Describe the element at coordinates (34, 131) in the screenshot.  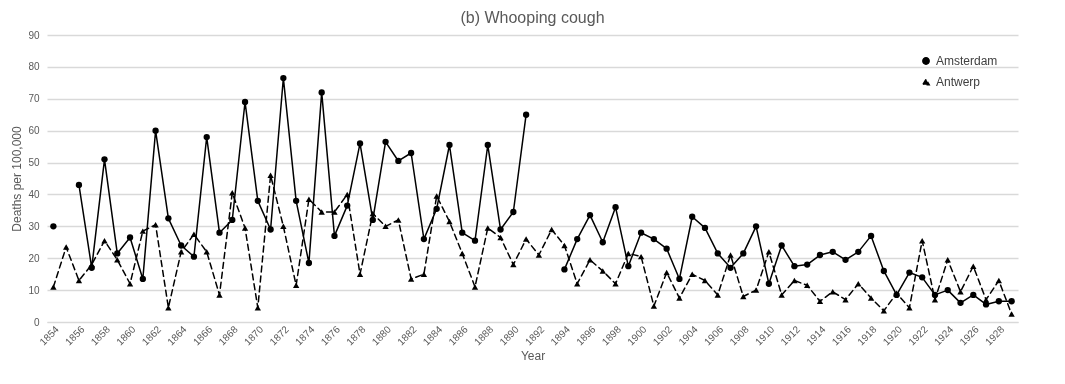
I see `y-tick-label: 60` at that location.